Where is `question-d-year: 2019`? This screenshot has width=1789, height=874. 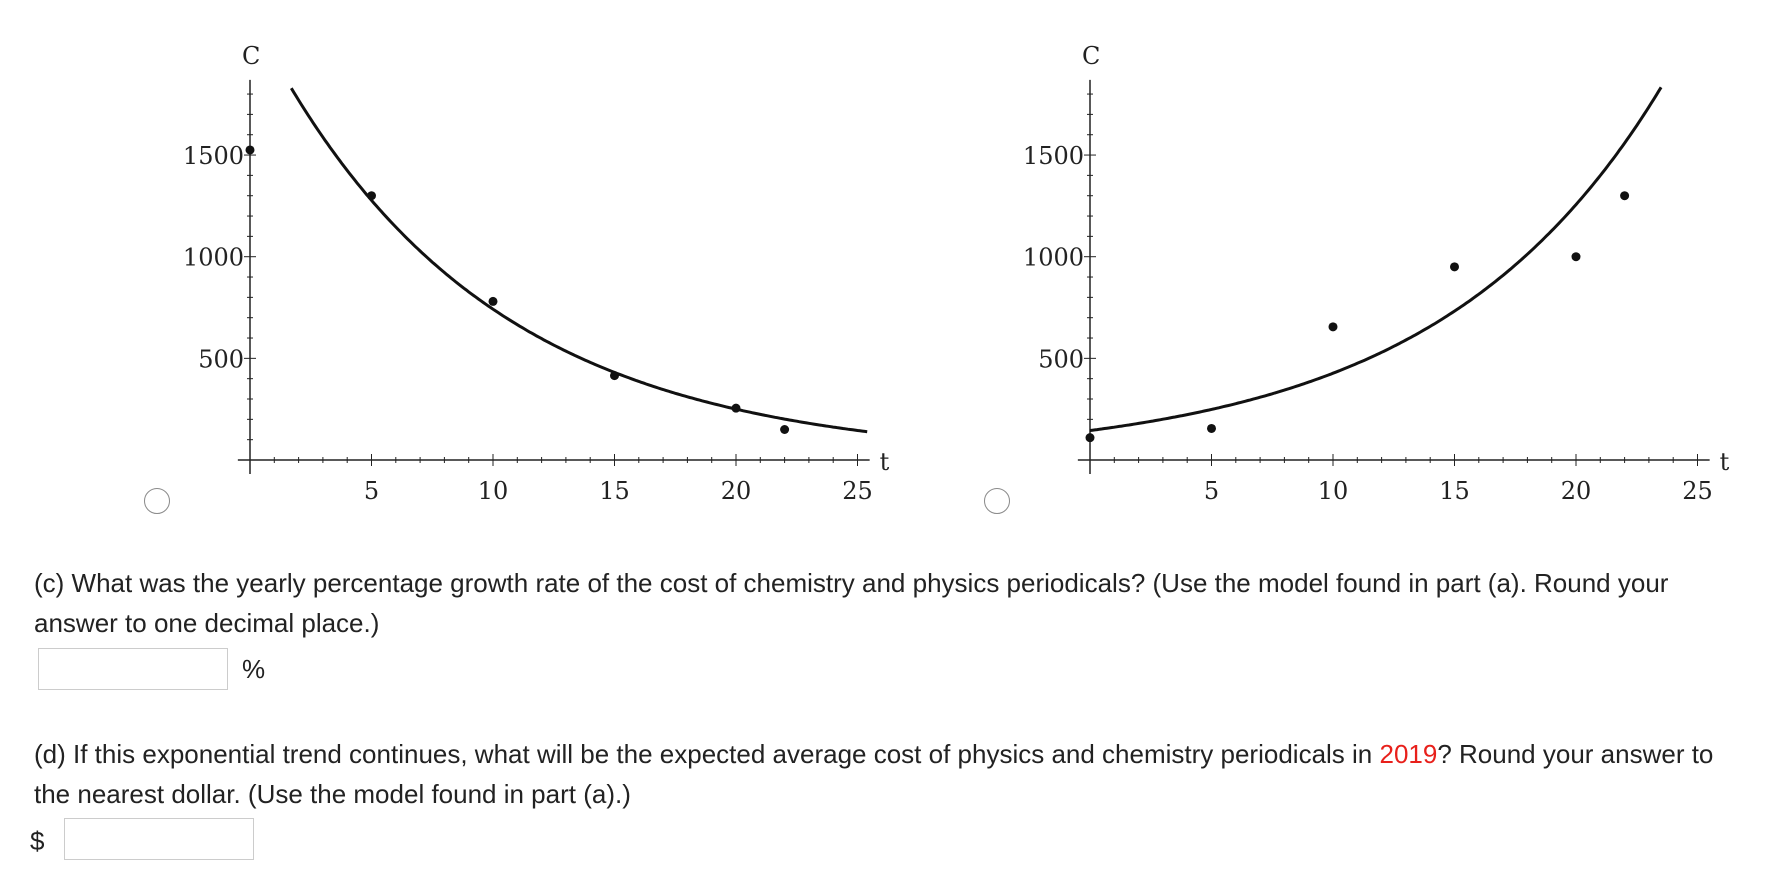
question-d-year: 2019 is located at coordinates (1408, 754).